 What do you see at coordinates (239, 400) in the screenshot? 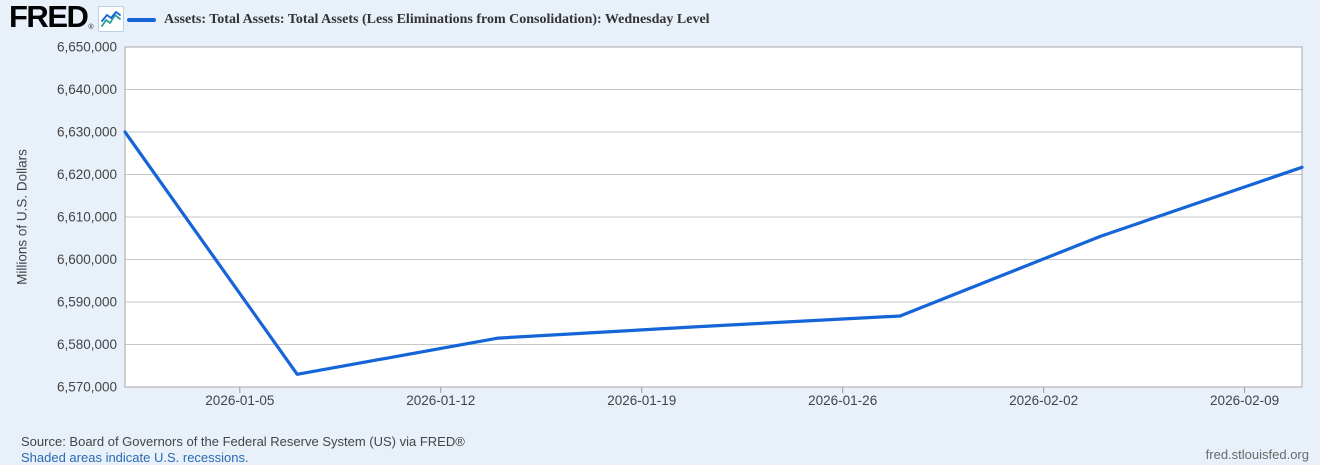
I see `x-tick-label: 2026-01-05` at bounding box center [239, 400].